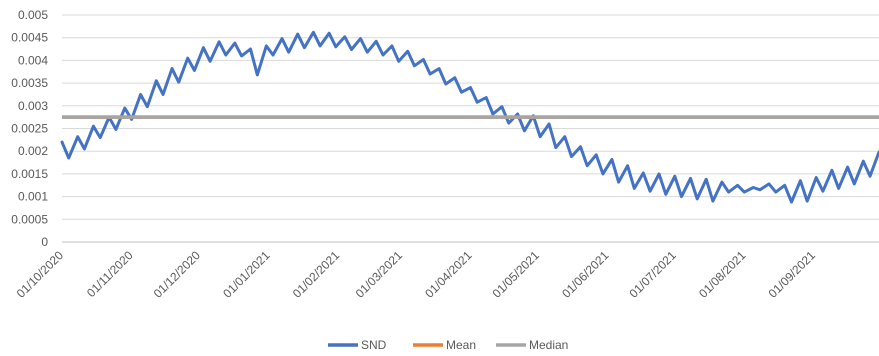 This screenshot has width=879, height=356. I want to click on y-tick-label: 0.001, so click(33, 197).